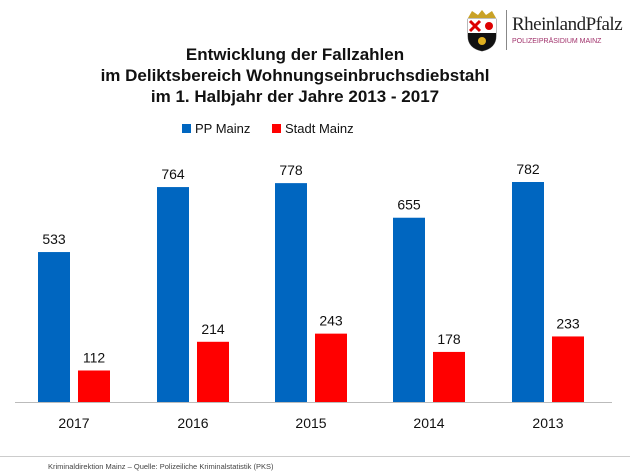 The width and height of the screenshot is (630, 474). Describe the element at coordinates (73, 423) in the screenshot. I see `x-tick-label: 2017` at that location.